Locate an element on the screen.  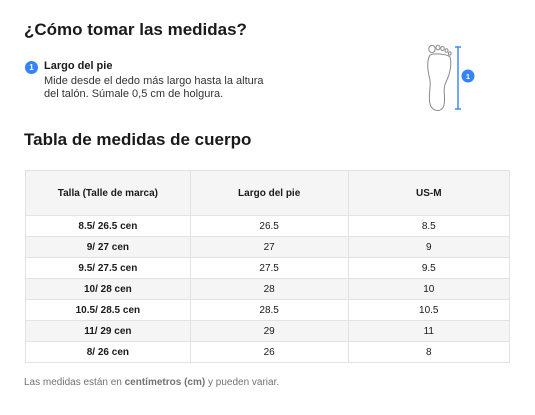
cell-foot-length: 28 is located at coordinates (269, 289).